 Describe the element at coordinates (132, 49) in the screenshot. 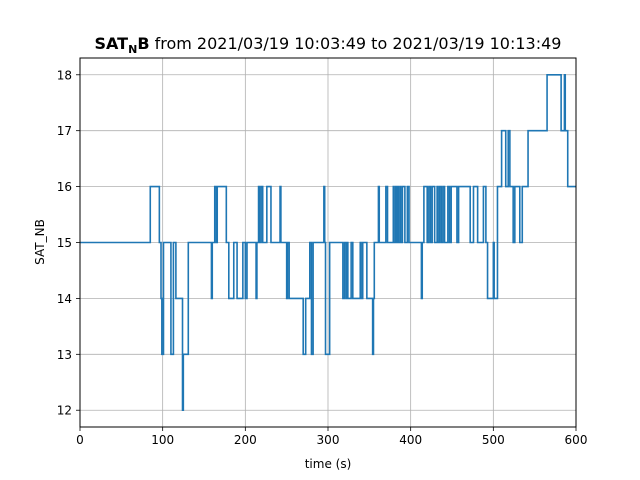

I see `chart-title-sub: N` at that location.